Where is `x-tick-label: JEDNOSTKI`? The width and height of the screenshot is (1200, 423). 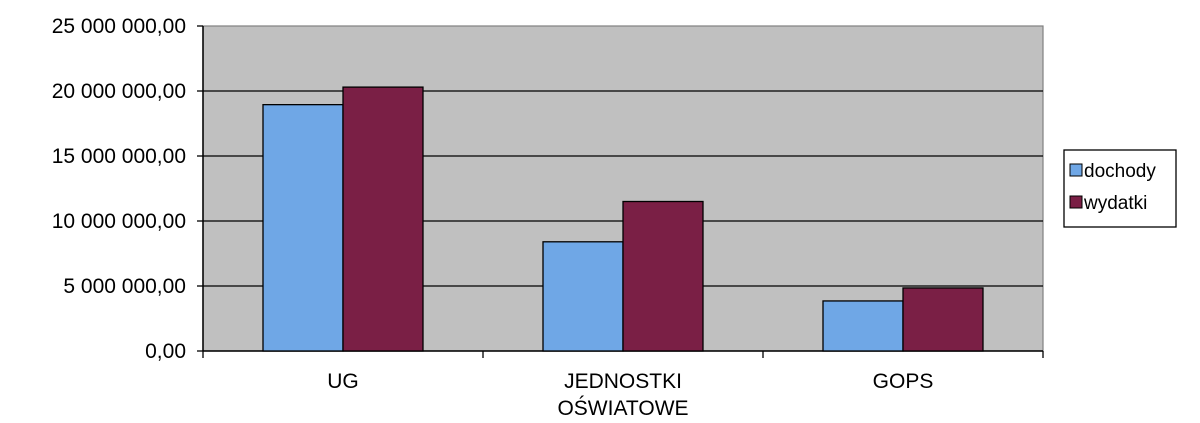 x-tick-label: JEDNOSTKI is located at coordinates (623, 381).